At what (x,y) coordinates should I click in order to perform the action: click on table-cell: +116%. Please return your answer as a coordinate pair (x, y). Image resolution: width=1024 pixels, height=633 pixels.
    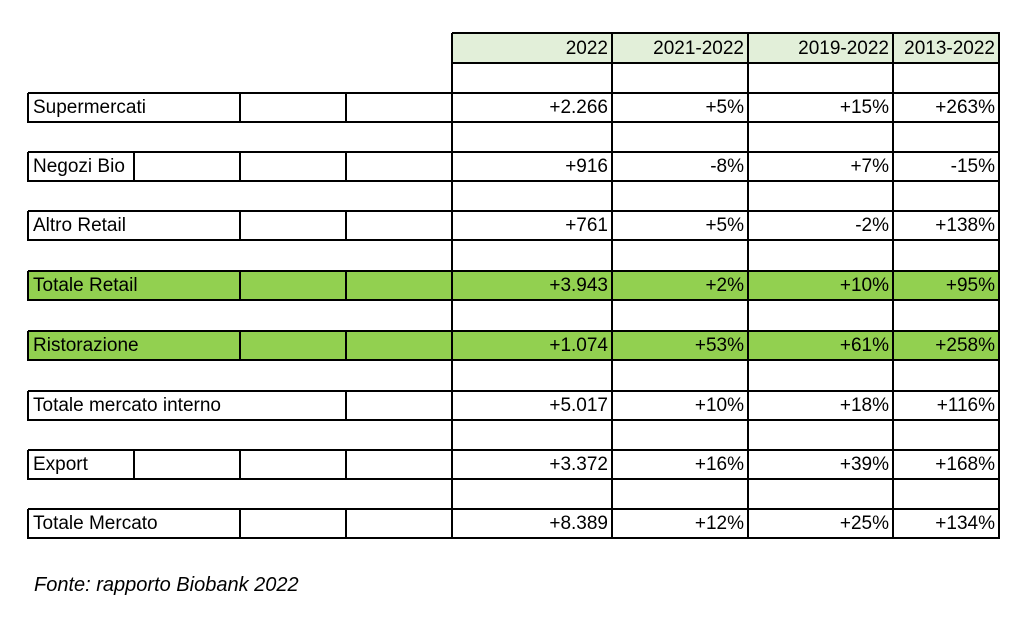
    Looking at the image, I should click on (965, 405).